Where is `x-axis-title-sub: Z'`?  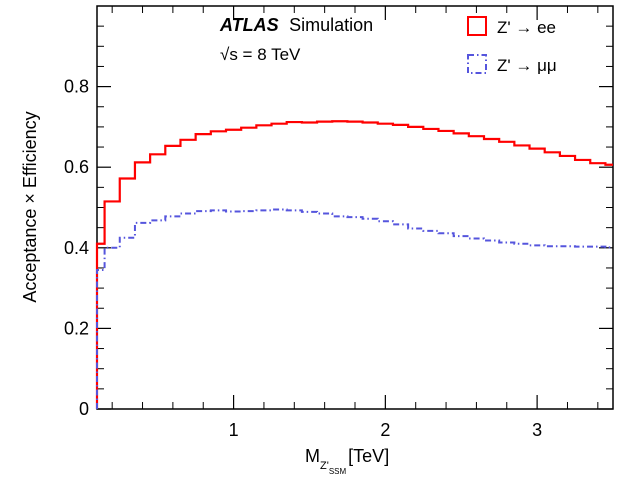 x-axis-title-sub: Z' is located at coordinates (324, 466).